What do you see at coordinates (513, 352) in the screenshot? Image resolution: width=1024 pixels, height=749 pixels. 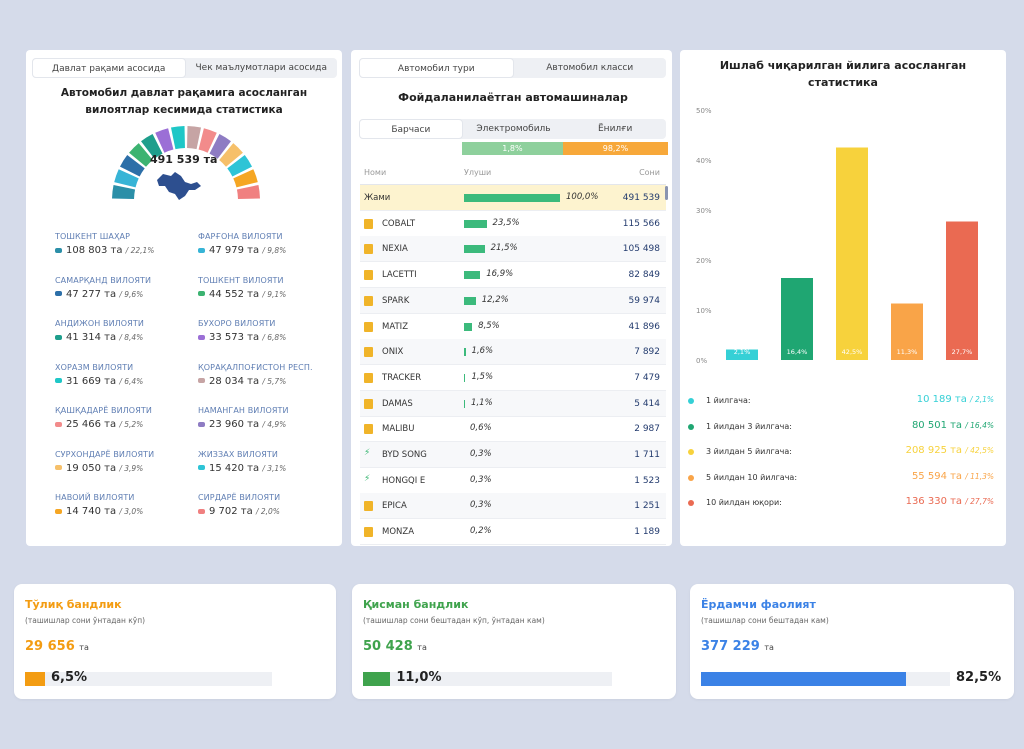 I see `table-row: ONIX 1,6% 7 892` at bounding box center [513, 352].